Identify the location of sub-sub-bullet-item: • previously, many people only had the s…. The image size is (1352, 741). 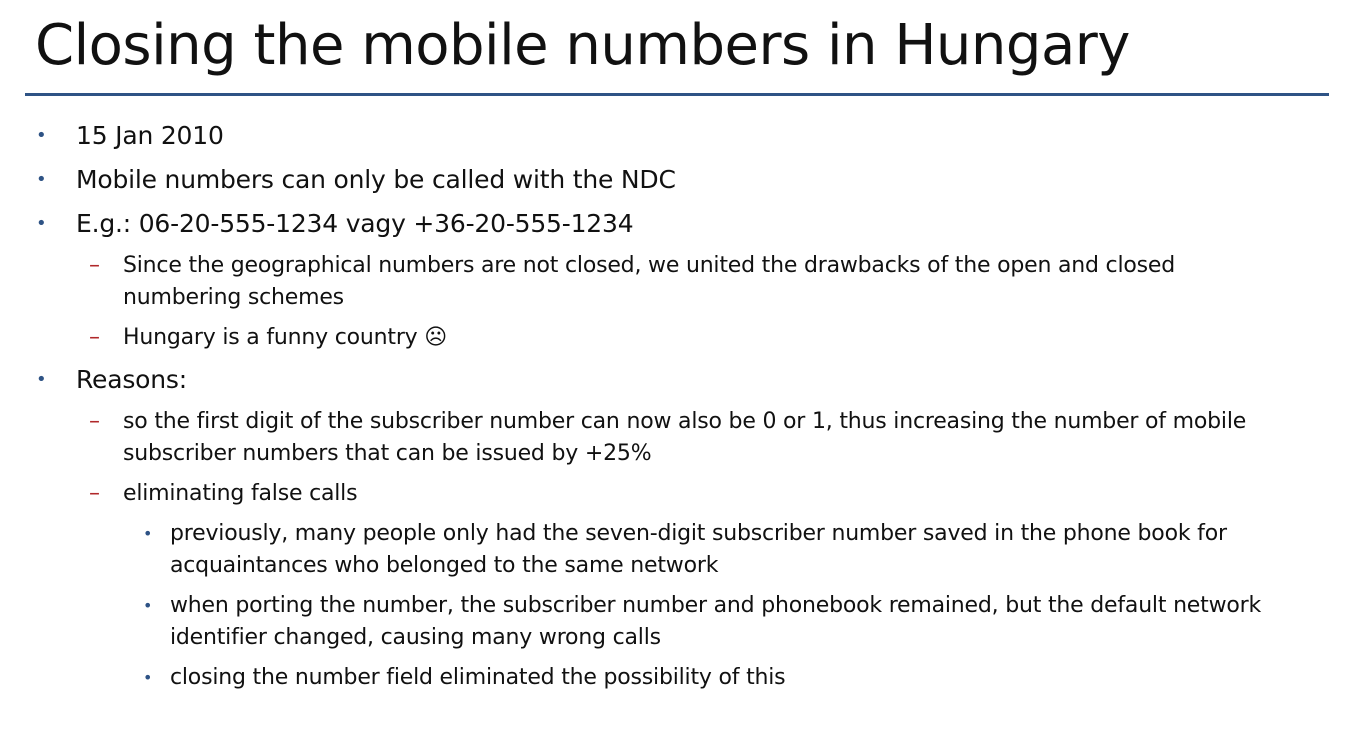
(676, 550).